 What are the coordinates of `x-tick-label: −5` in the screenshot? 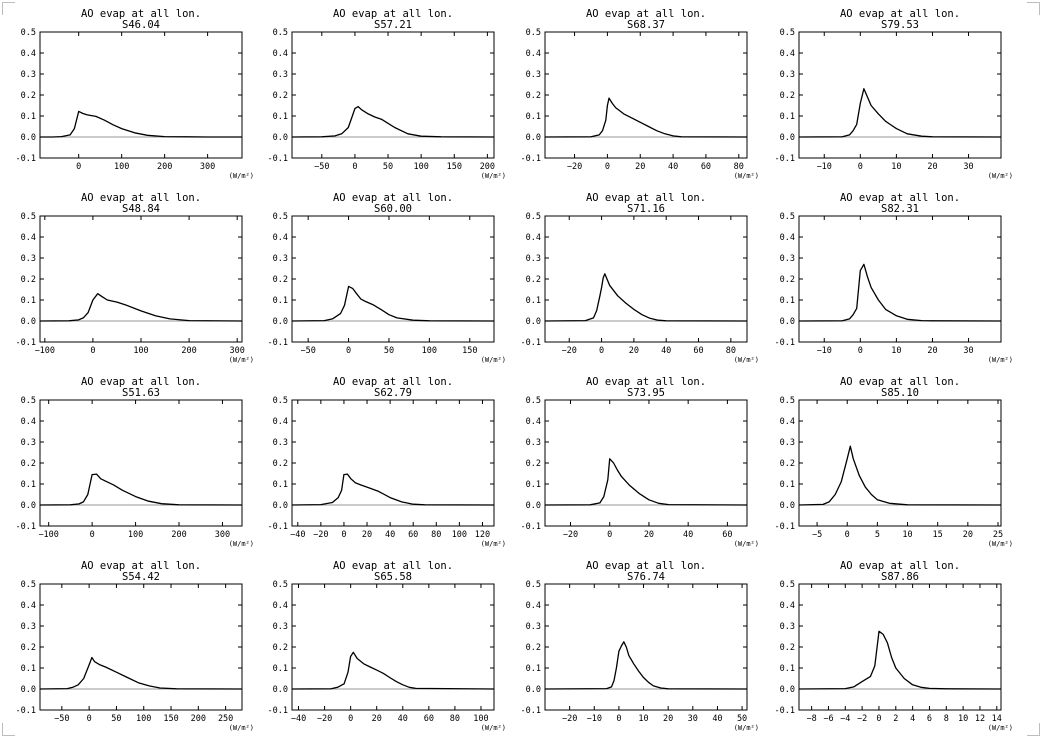 It's located at (817, 535).